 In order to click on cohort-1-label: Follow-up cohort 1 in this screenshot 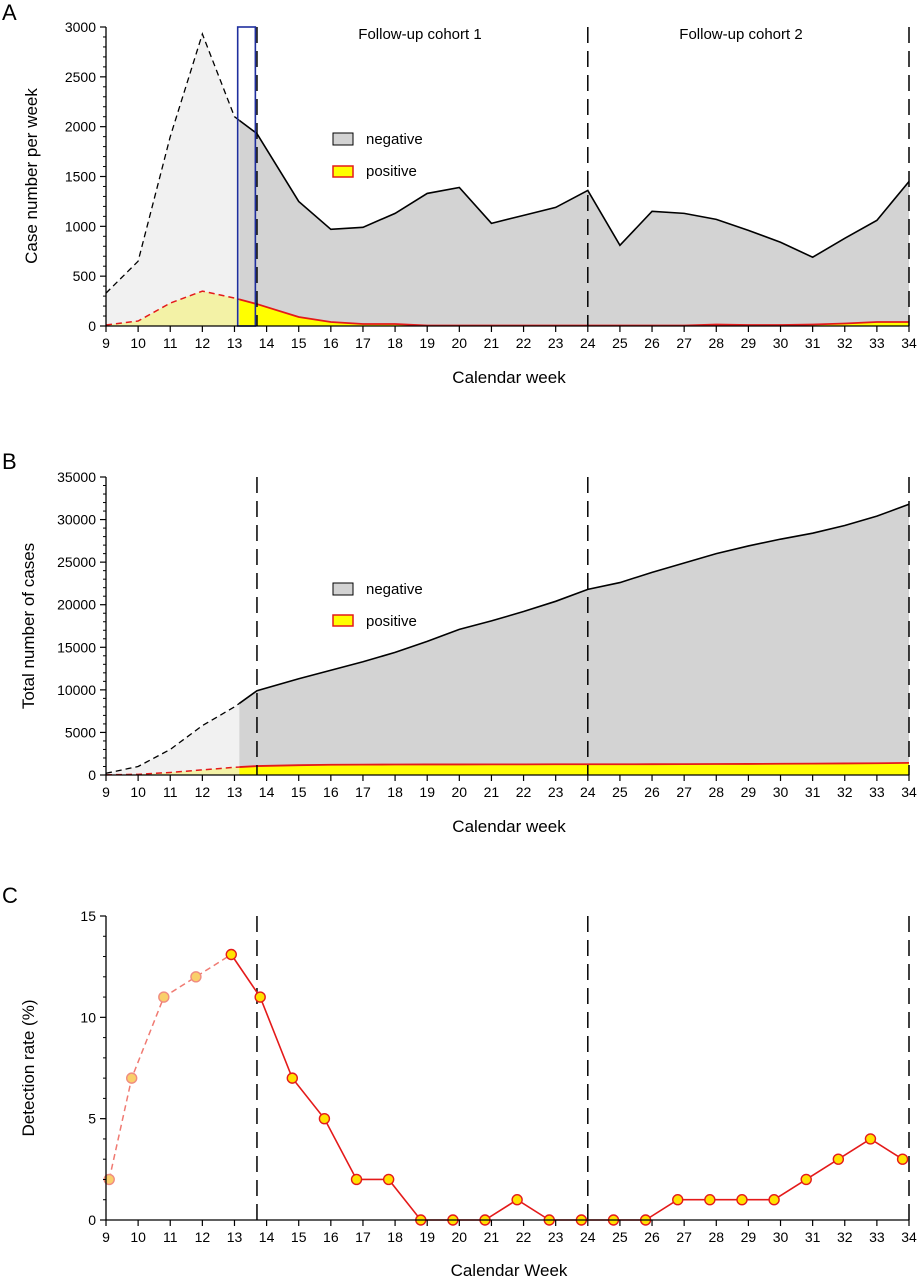, I will do `click(419, 34)`.